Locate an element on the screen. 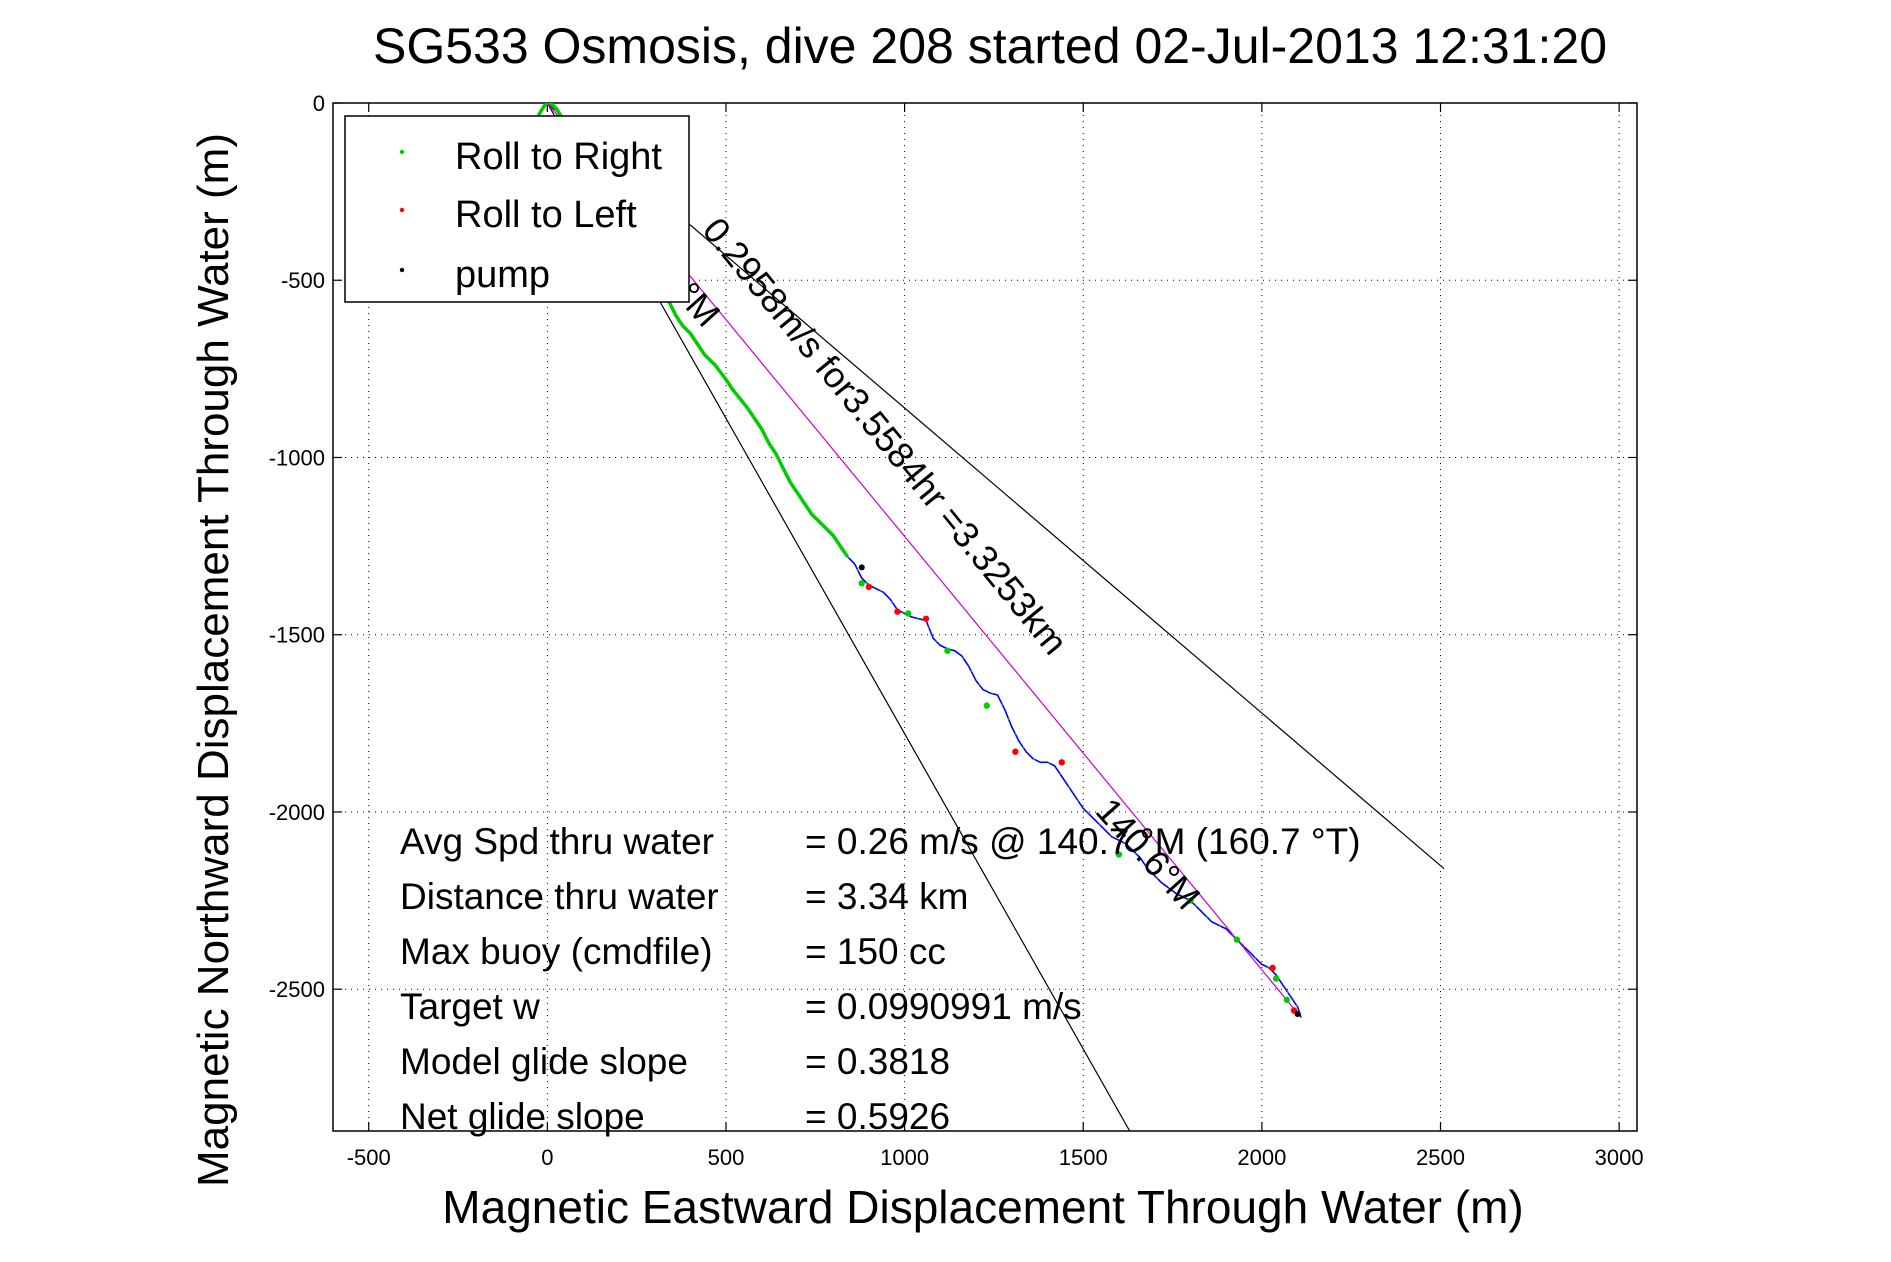 The image size is (1891, 1262). stat-value: = 0.5926 is located at coordinates (877, 1116).